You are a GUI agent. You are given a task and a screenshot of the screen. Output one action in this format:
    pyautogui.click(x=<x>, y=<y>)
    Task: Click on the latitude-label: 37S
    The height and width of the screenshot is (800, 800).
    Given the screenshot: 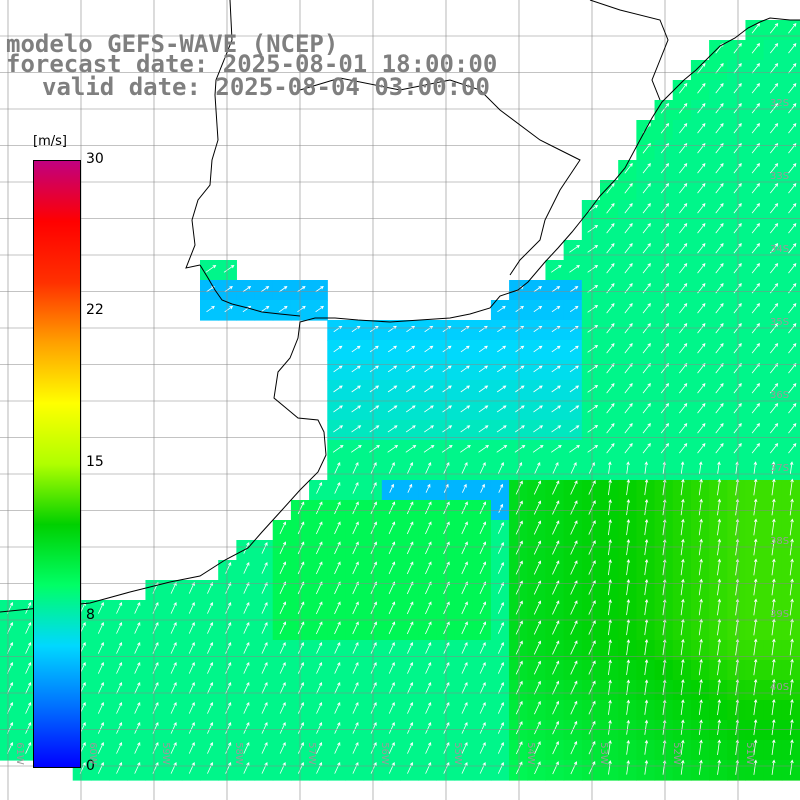 What is the action you would take?
    pyautogui.click(x=780, y=468)
    